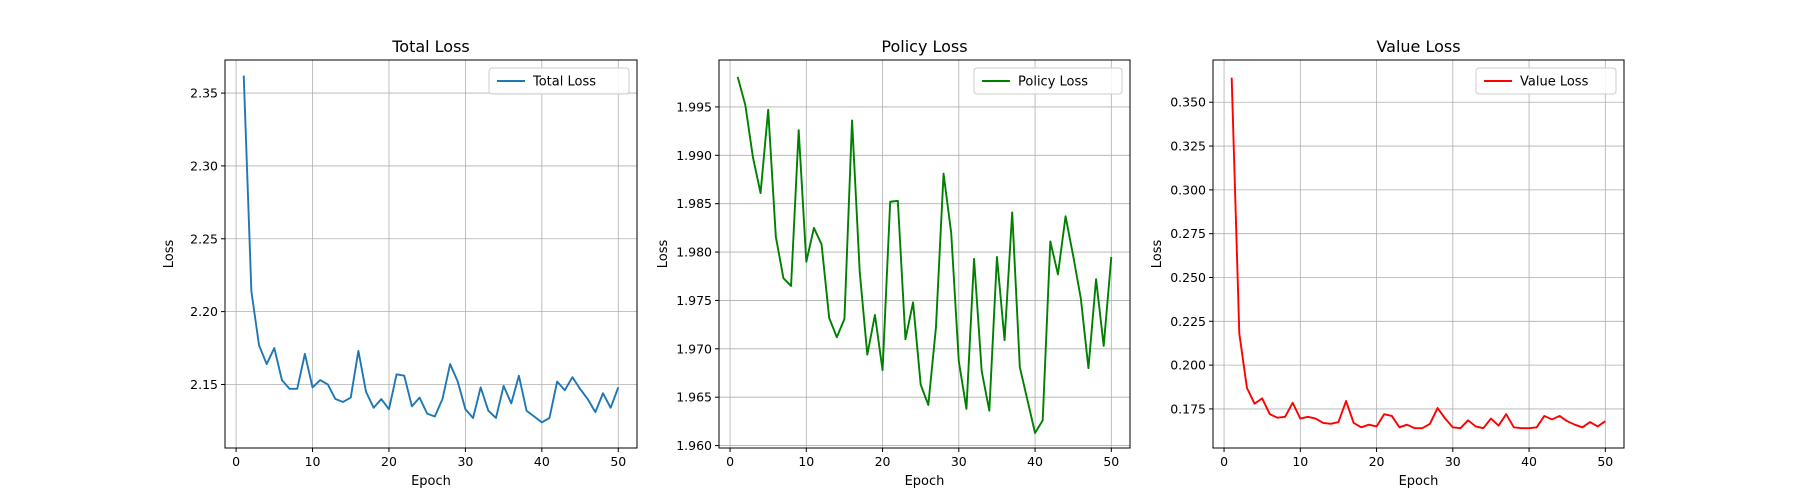 This screenshot has width=1800, height=500. What do you see at coordinates (204, 238) in the screenshot?
I see `y-tick-label: 2.25` at bounding box center [204, 238].